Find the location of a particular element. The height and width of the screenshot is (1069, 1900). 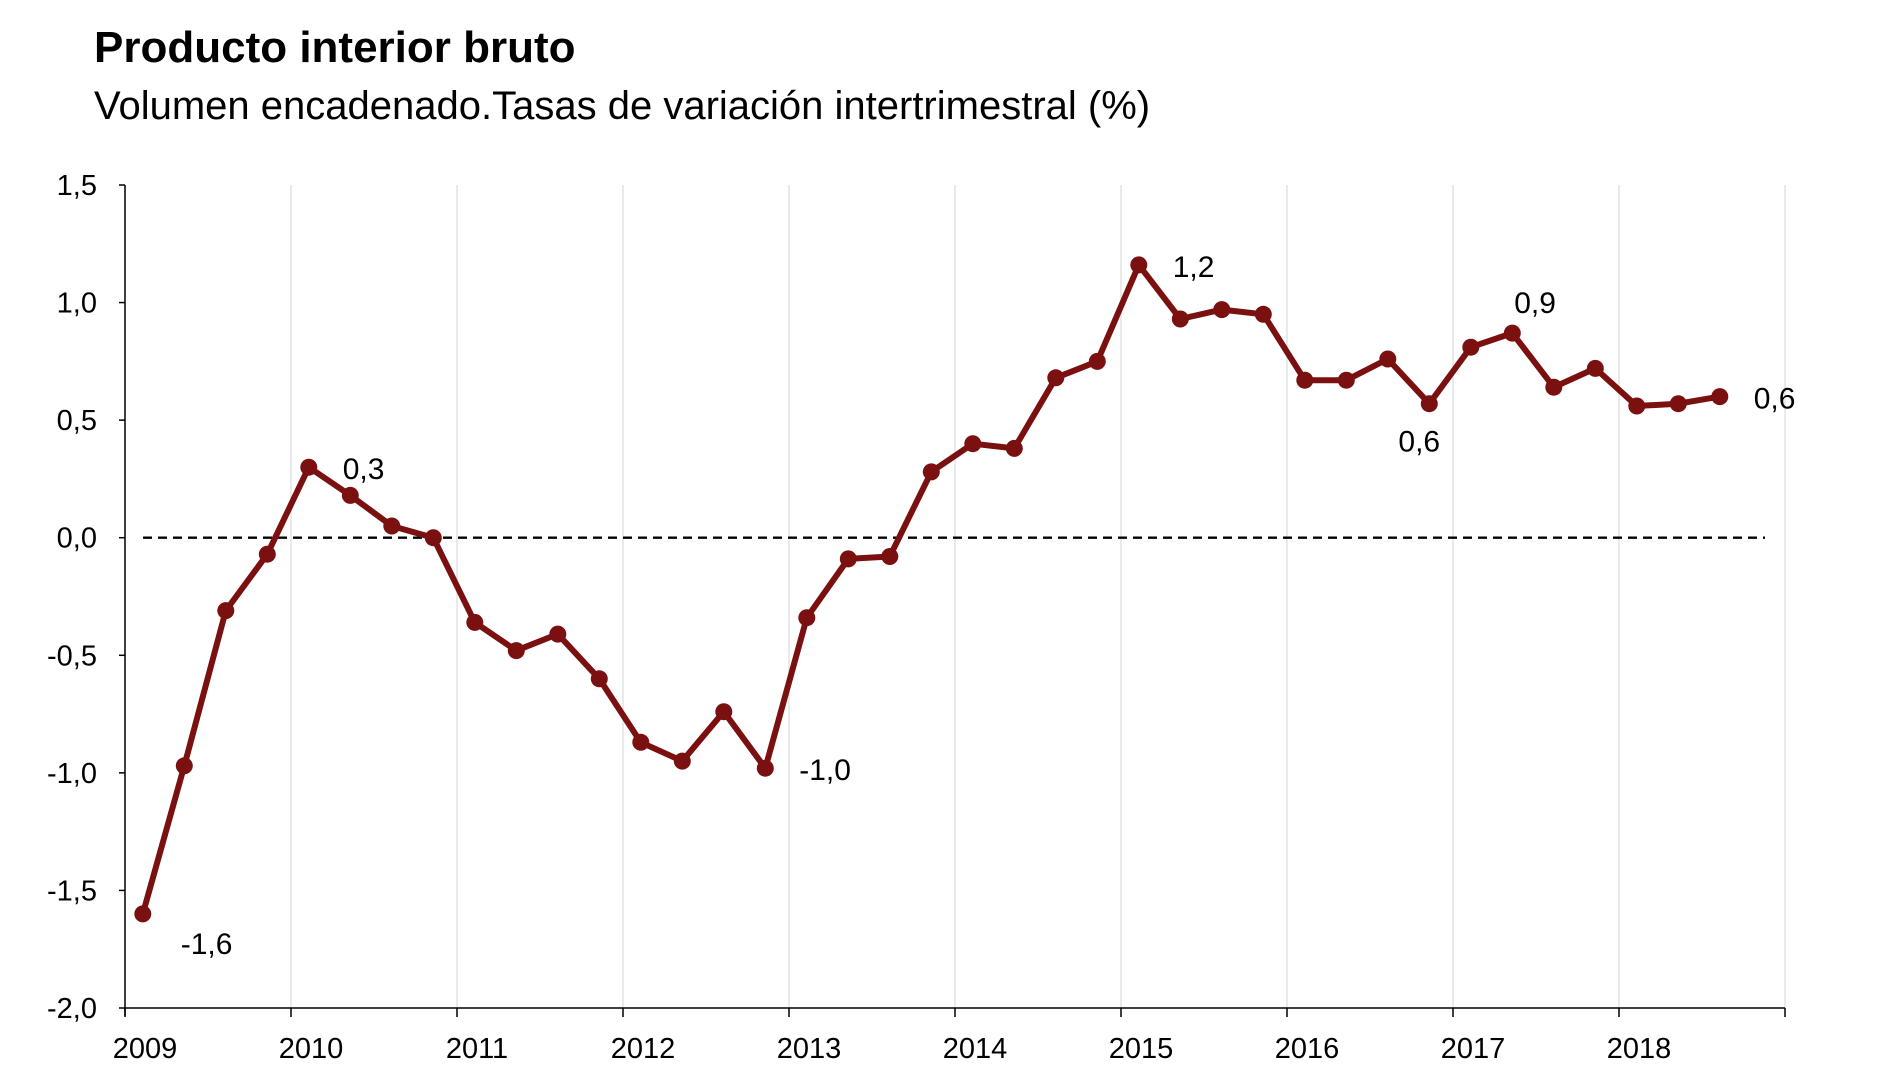

x-tick-label: 2010 is located at coordinates (311, 1049).